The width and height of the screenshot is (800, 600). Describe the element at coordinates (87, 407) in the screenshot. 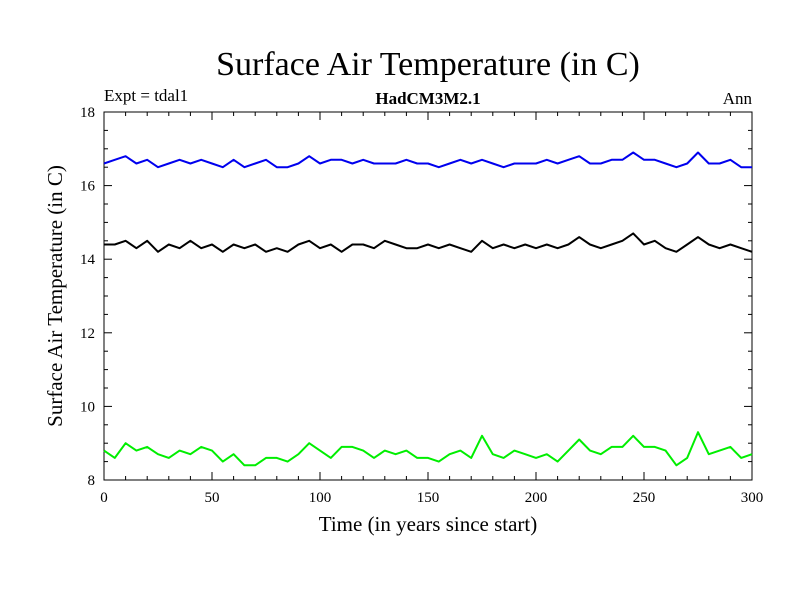

I see `y-tick-label: 10` at that location.